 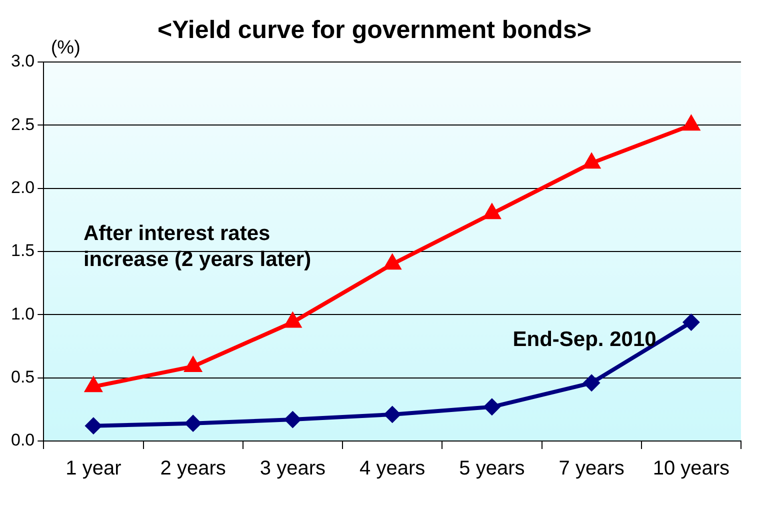 What do you see at coordinates (22, 250) in the screenshot?
I see `y-tick-label: 1.5` at bounding box center [22, 250].